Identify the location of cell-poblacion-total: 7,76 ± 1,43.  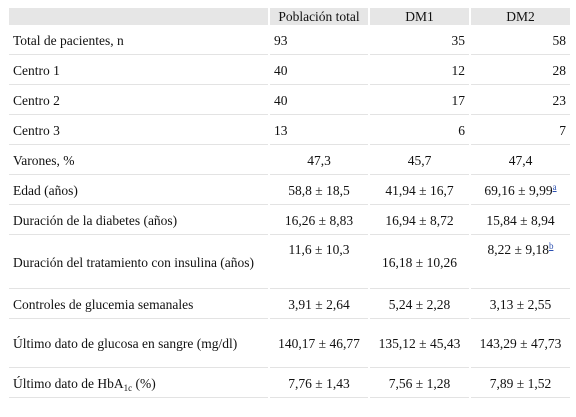
(319, 384).